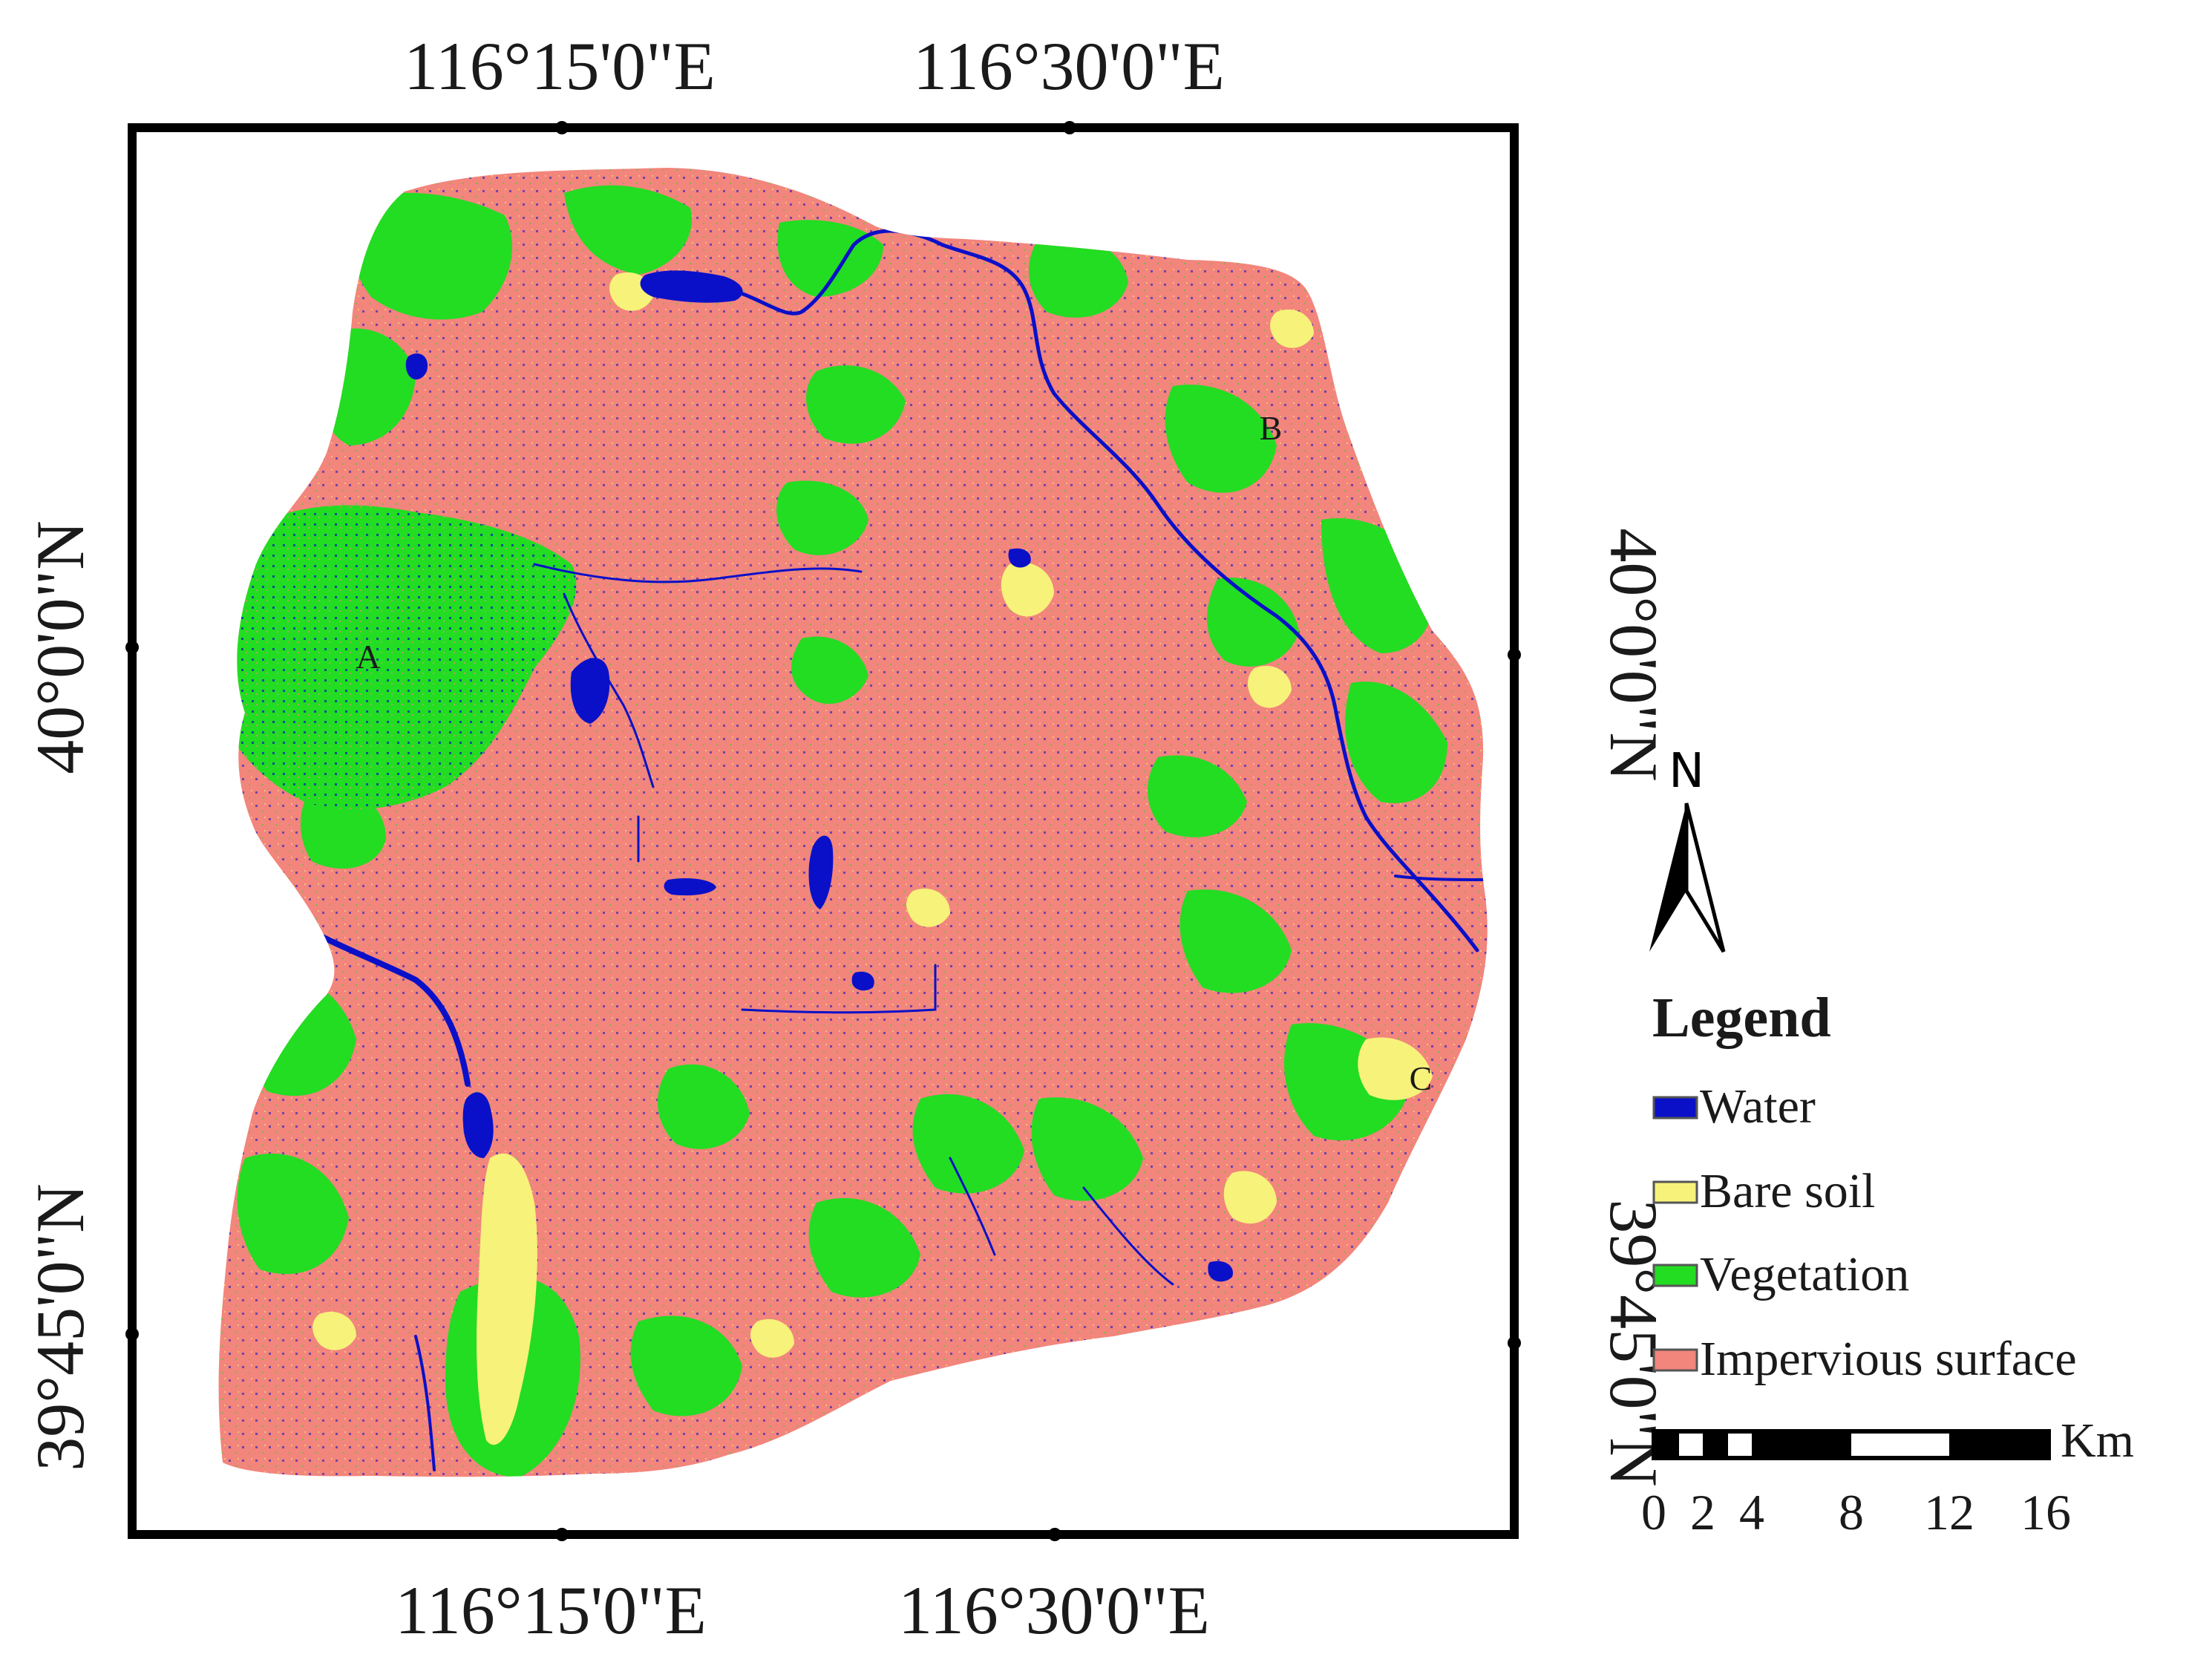 This screenshot has height=1657, width=2212. I want to click on legend-swatch-vegetation, so click(1675, 1275).